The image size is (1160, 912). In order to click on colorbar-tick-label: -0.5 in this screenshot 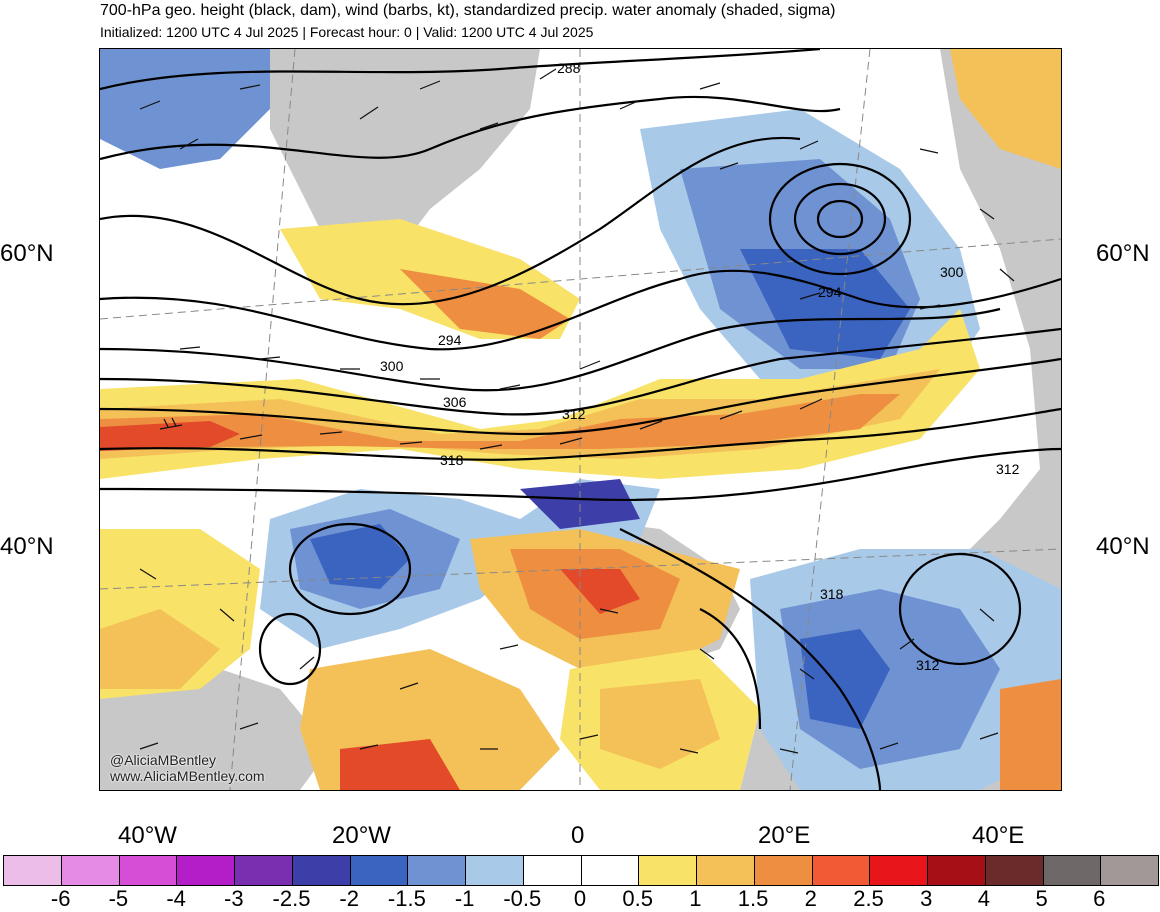, I will do `click(522, 898)`.